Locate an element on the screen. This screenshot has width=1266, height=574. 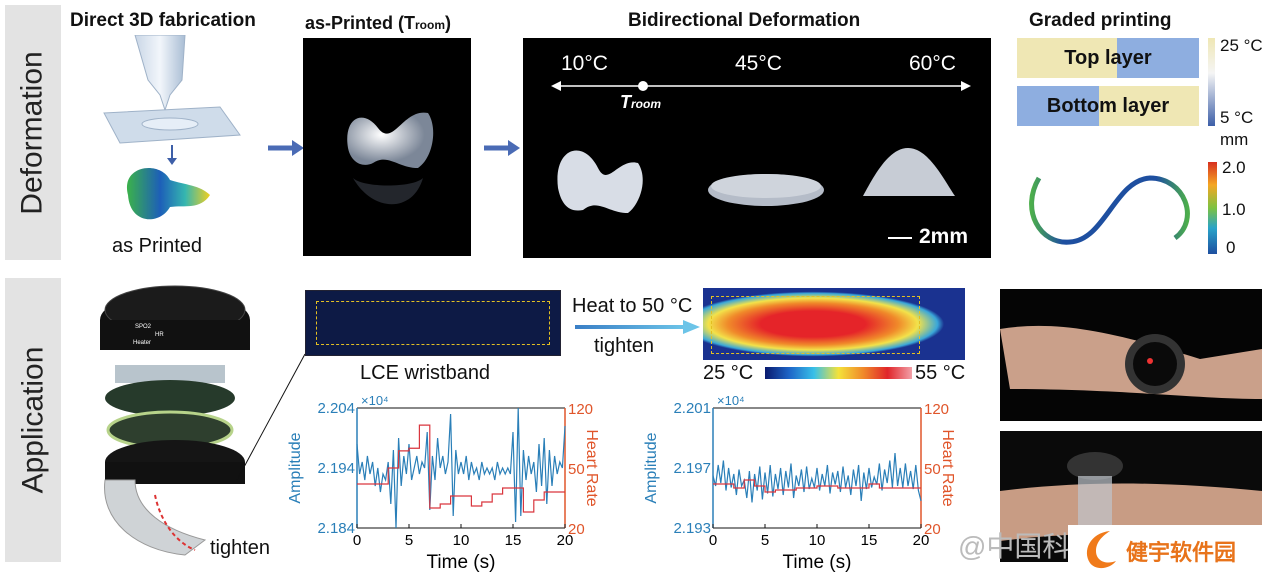
bidirectional-title: Bidirectional Deformation is located at coordinates (744, 20).